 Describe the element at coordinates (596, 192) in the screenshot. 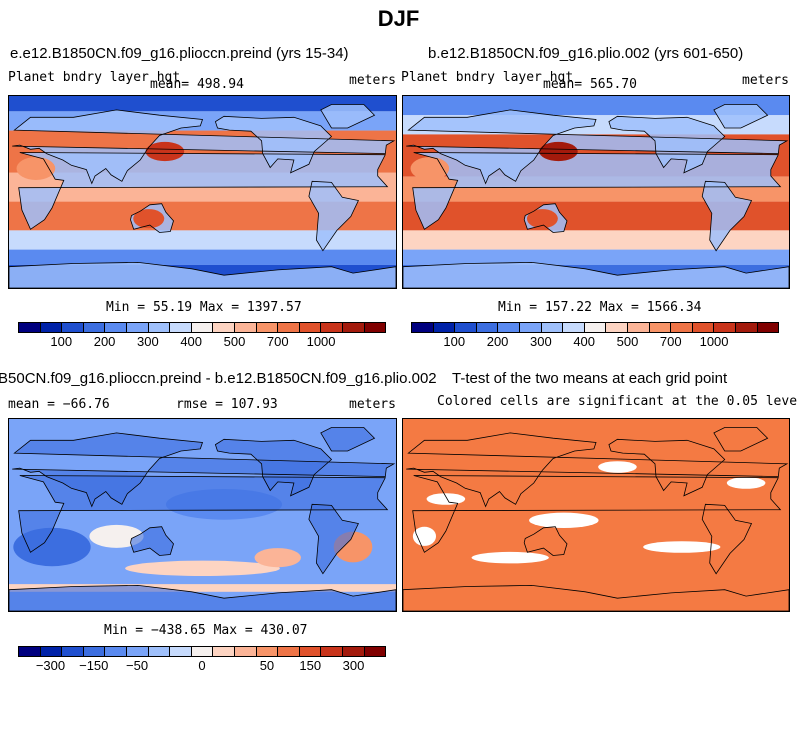

I see `panel2-map` at that location.